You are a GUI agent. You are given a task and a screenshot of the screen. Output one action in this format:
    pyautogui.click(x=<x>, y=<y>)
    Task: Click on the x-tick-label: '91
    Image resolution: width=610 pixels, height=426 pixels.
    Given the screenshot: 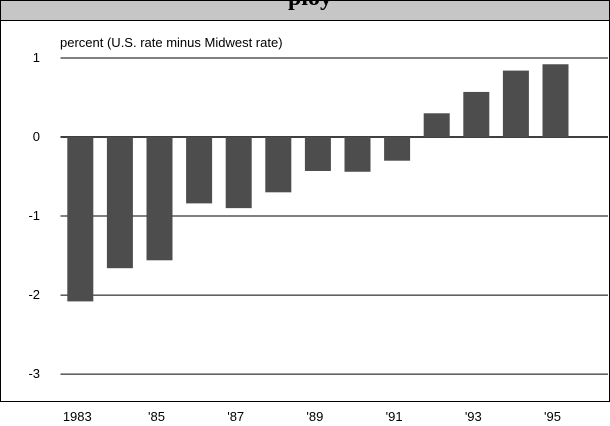 What is the action you would take?
    pyautogui.click(x=394, y=416)
    